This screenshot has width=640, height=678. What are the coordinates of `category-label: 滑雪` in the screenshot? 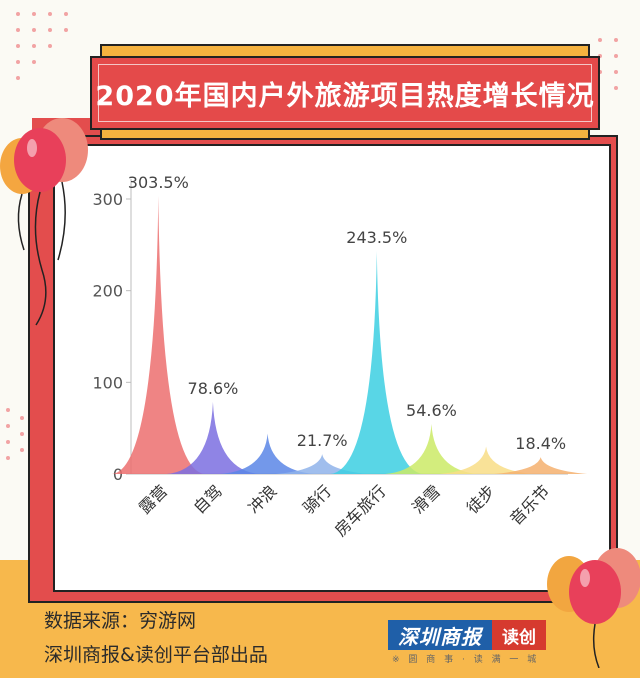 It's located at (426, 499).